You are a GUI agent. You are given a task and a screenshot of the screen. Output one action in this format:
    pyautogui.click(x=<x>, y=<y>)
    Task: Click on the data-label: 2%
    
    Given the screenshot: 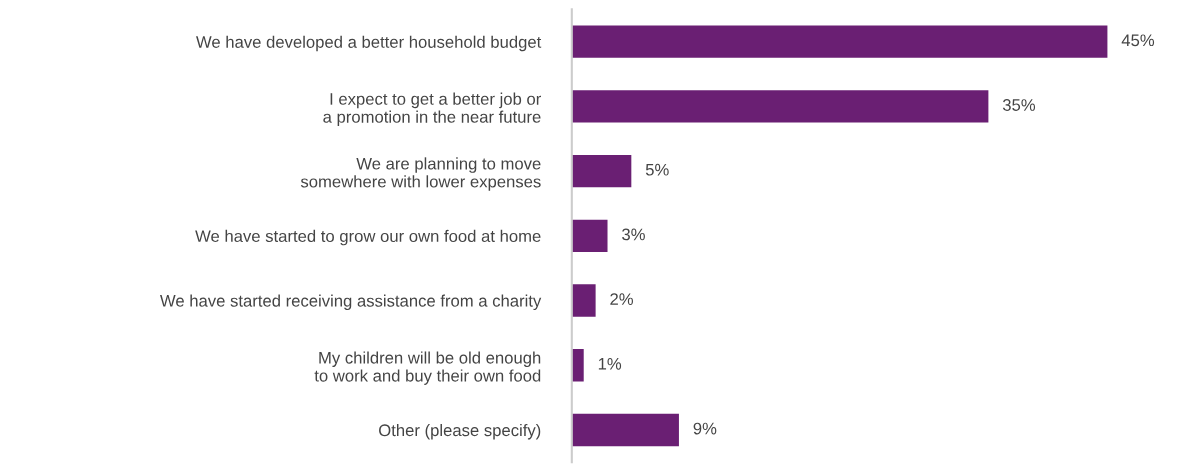 What is the action you would take?
    pyautogui.click(x=621, y=299)
    